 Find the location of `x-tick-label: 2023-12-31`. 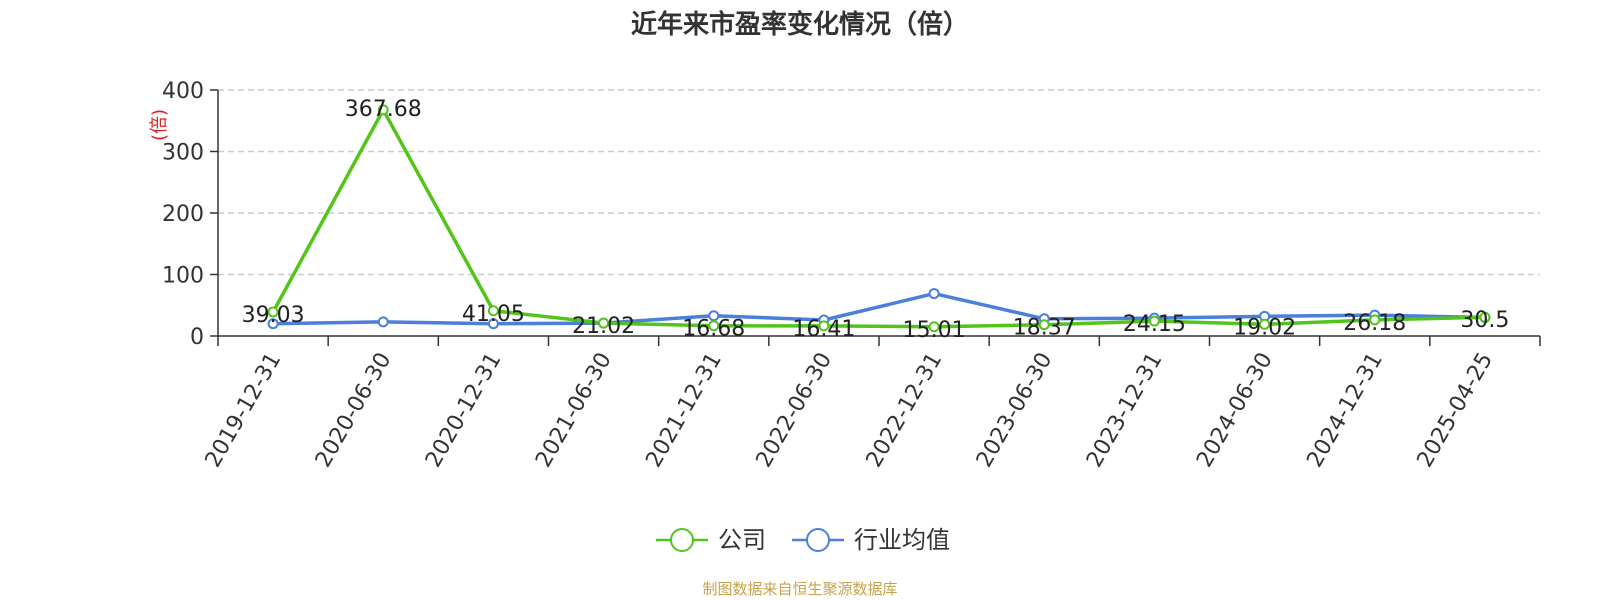

x-tick-label: 2023-12-31 is located at coordinates (1125, 410).